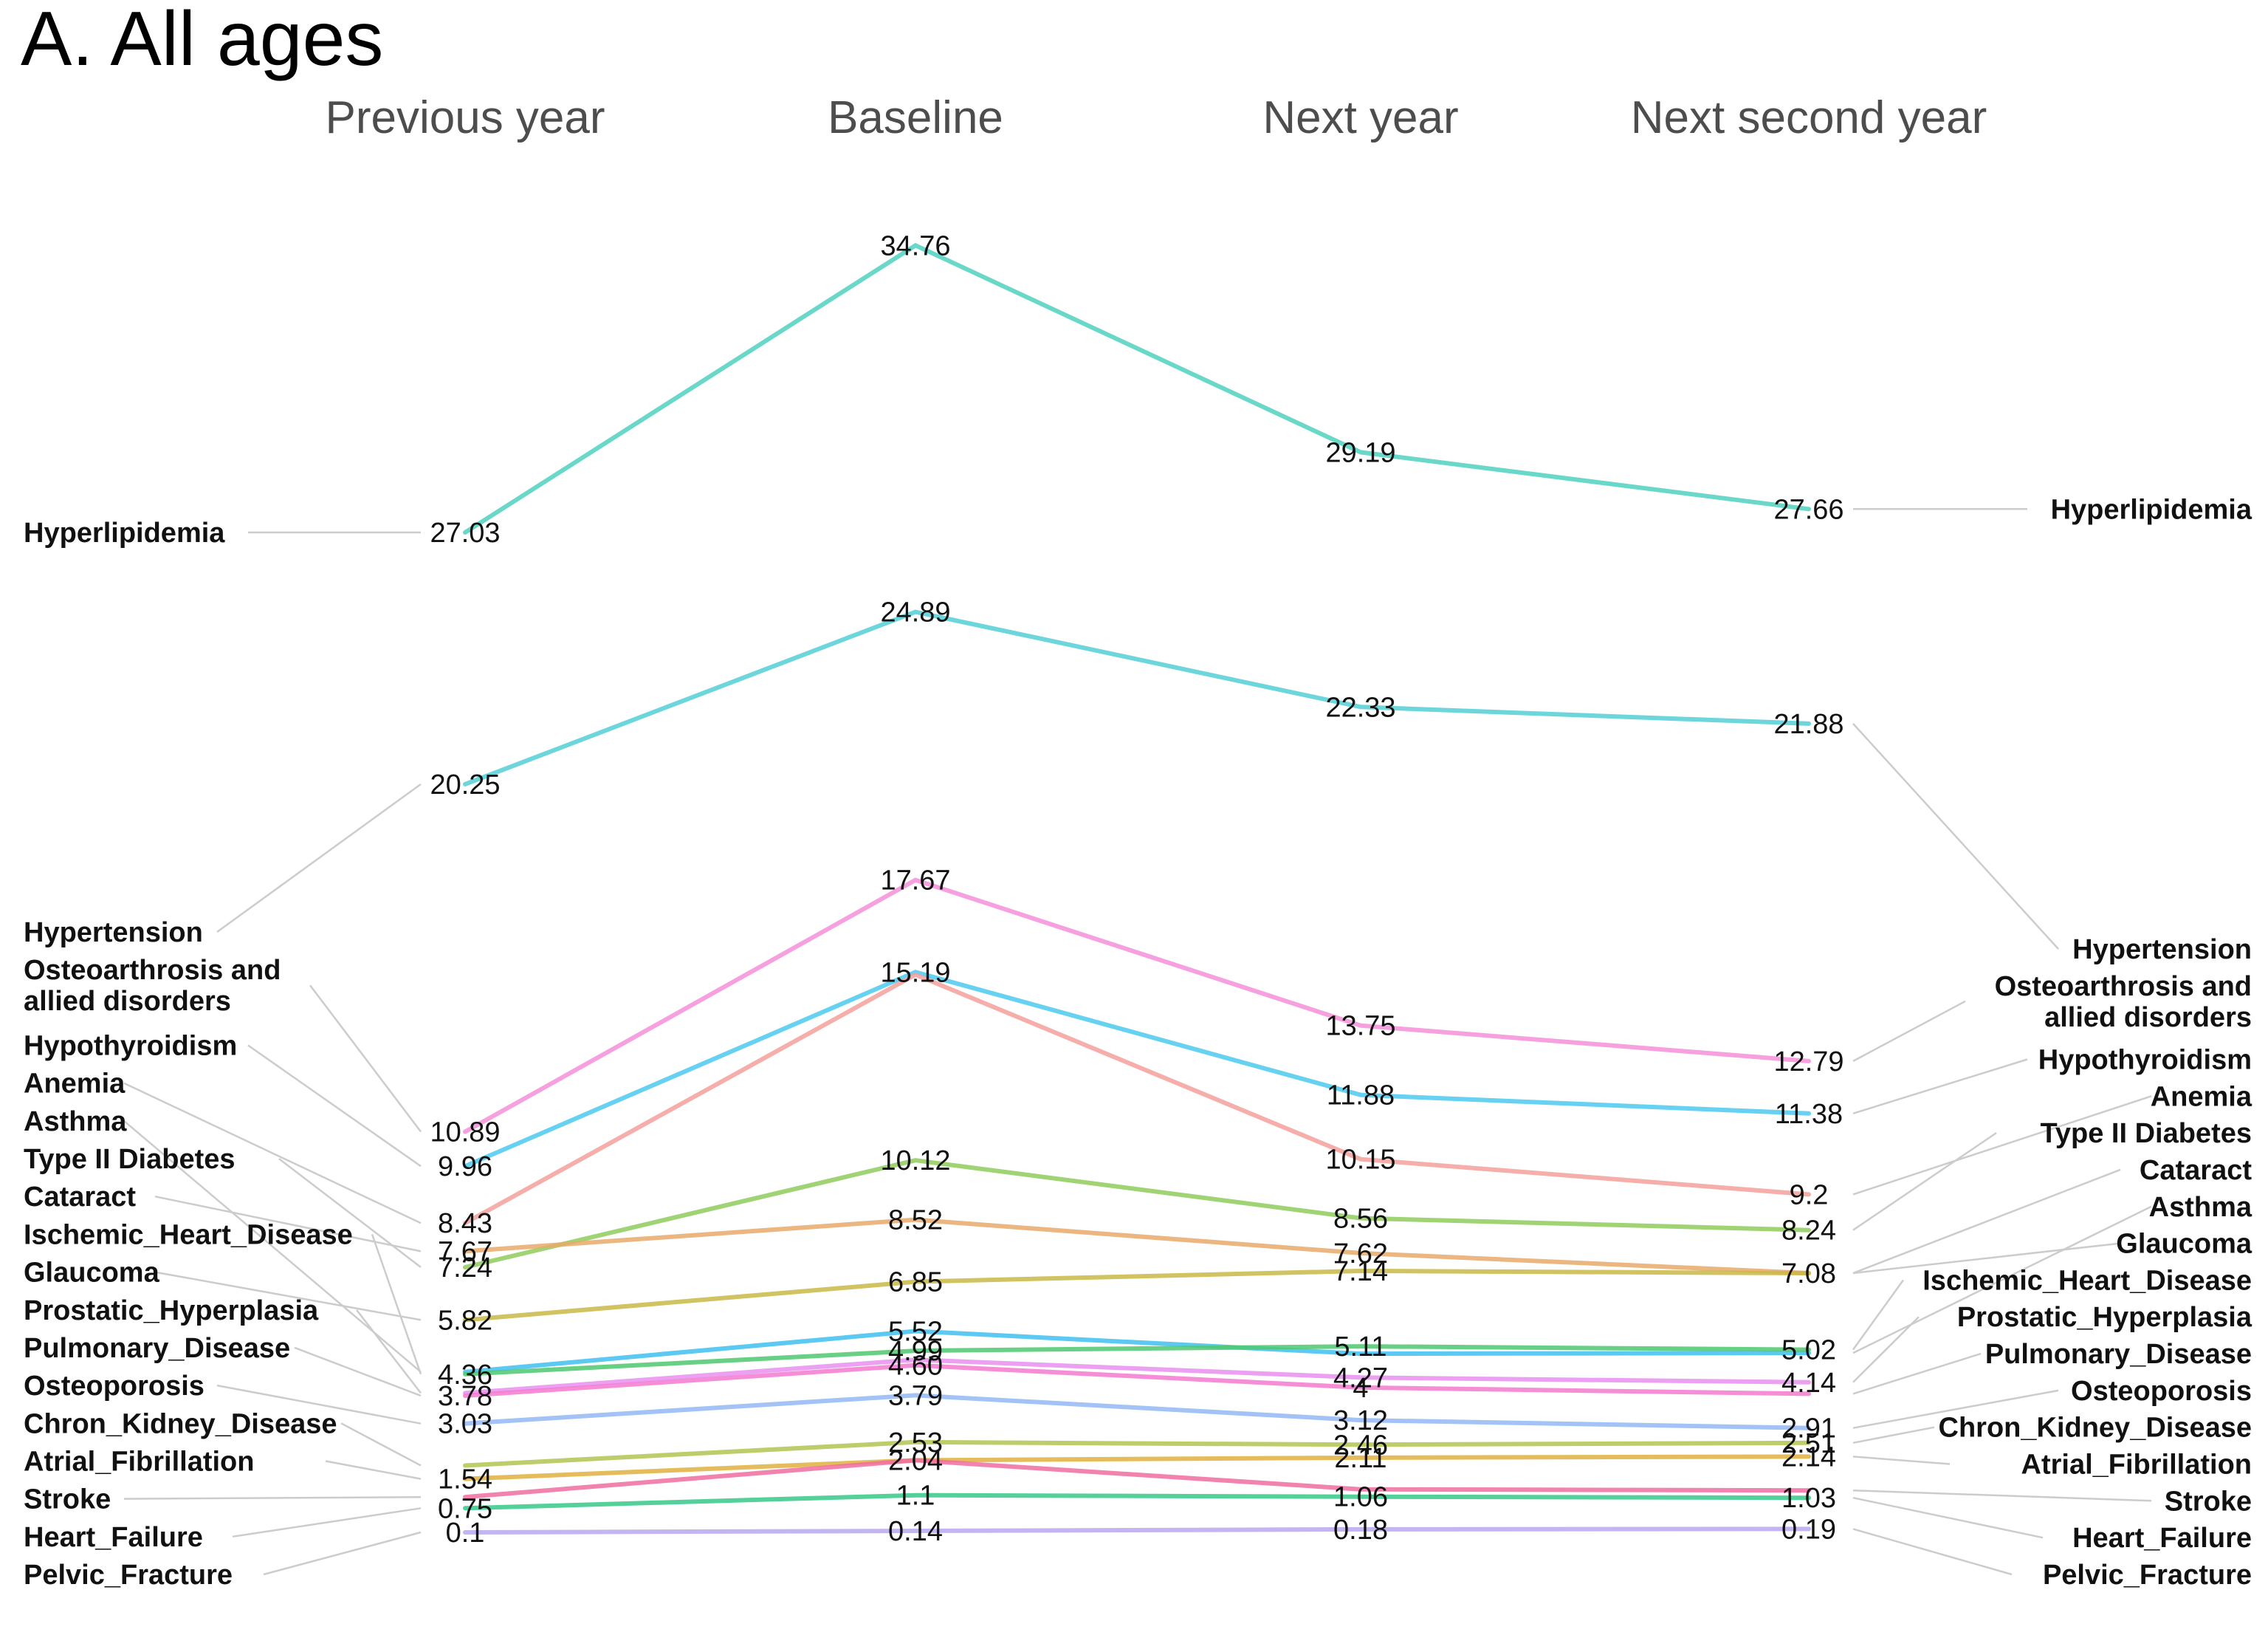  What do you see at coordinates (2184, 1244) in the screenshot?
I see `right-label-glaucoma: Glaucoma` at bounding box center [2184, 1244].